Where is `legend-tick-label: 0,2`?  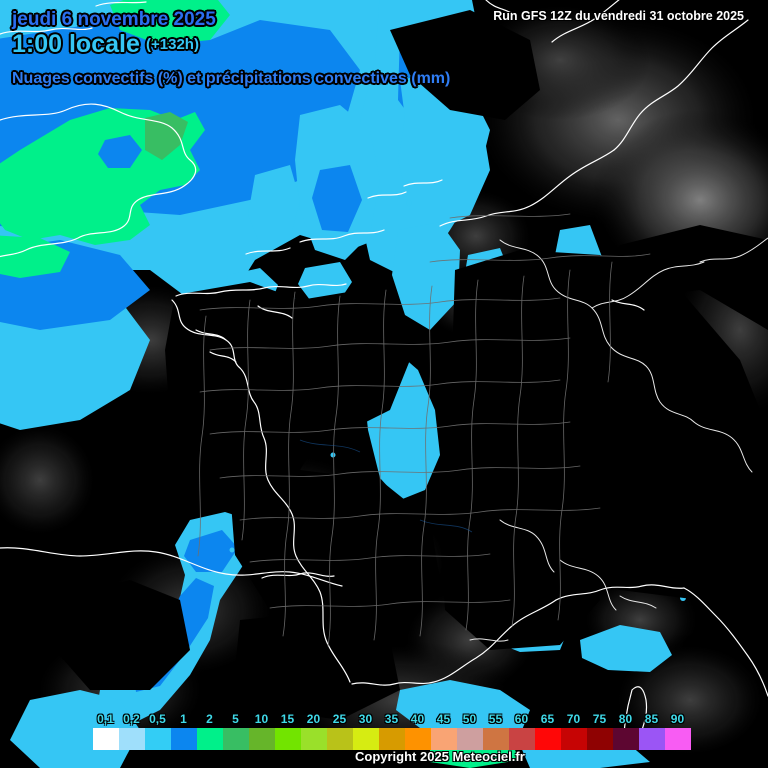
legend-tick-label: 0,2 is located at coordinates (131, 719).